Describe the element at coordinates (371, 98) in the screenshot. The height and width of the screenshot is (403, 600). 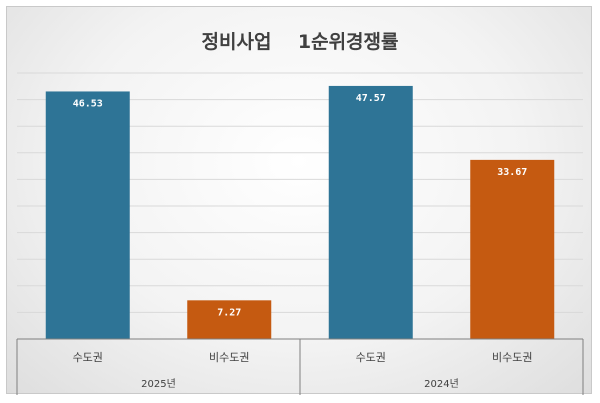
I see `data-label: 47.57` at that location.